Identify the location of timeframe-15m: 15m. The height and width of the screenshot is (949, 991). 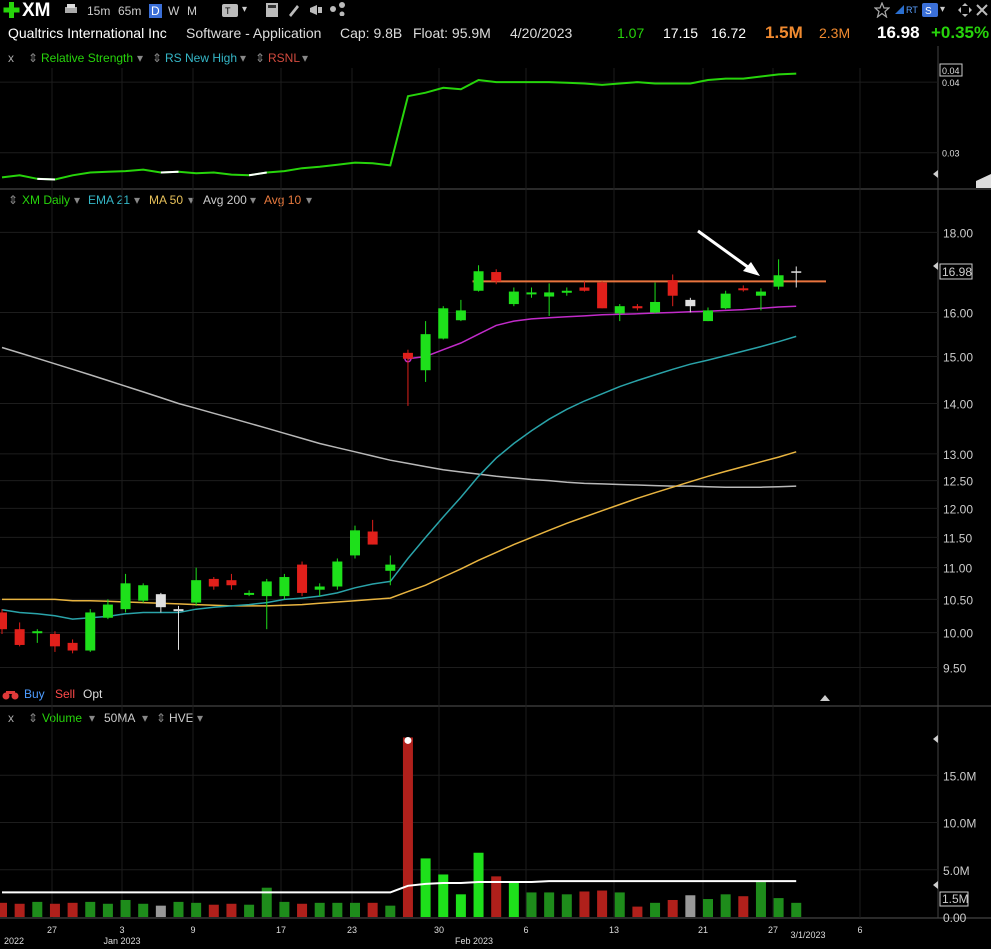
(99, 11).